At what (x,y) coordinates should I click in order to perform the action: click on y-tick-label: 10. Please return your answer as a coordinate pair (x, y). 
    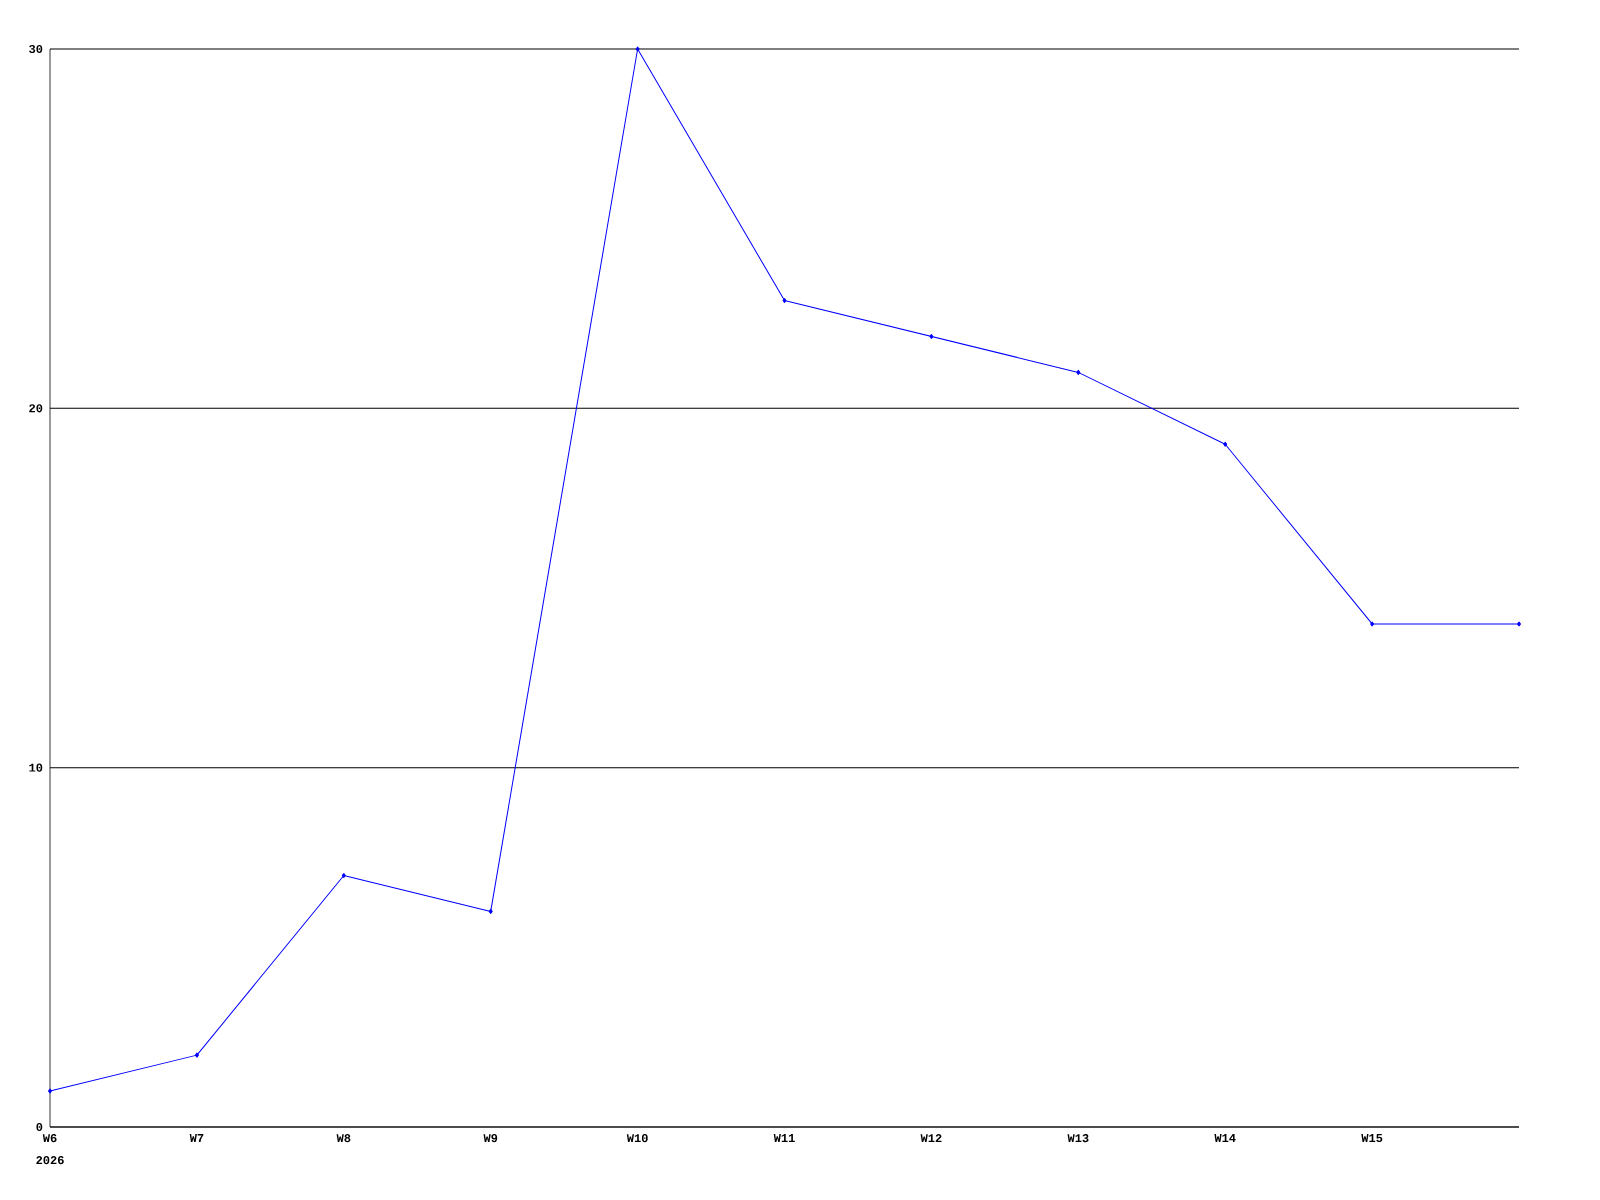
    Looking at the image, I should click on (36, 767).